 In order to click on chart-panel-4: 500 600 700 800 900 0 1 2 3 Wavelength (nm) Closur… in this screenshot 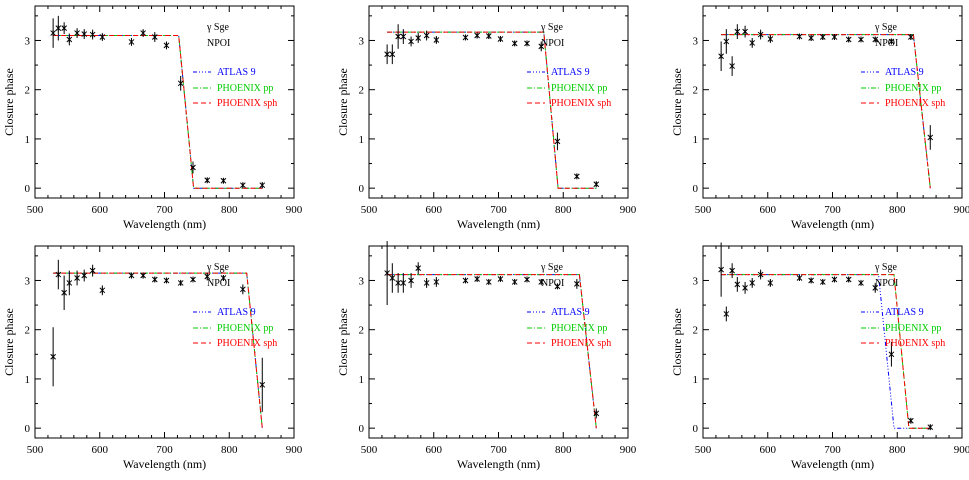, I will do `click(152, 358)`.